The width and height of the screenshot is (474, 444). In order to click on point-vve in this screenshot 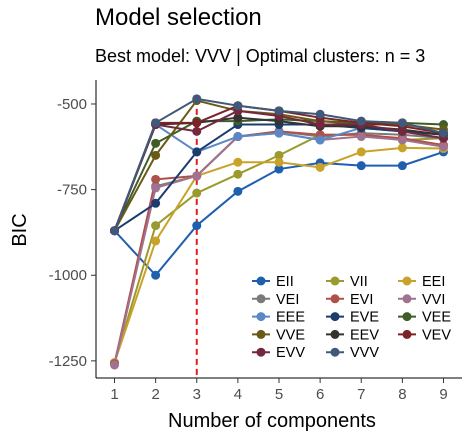, I will do `click(156, 155)`.